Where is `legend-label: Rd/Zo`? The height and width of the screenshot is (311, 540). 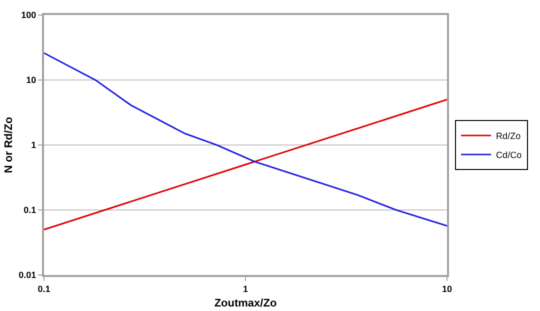 legend-label: Rd/Zo is located at coordinates (508, 136).